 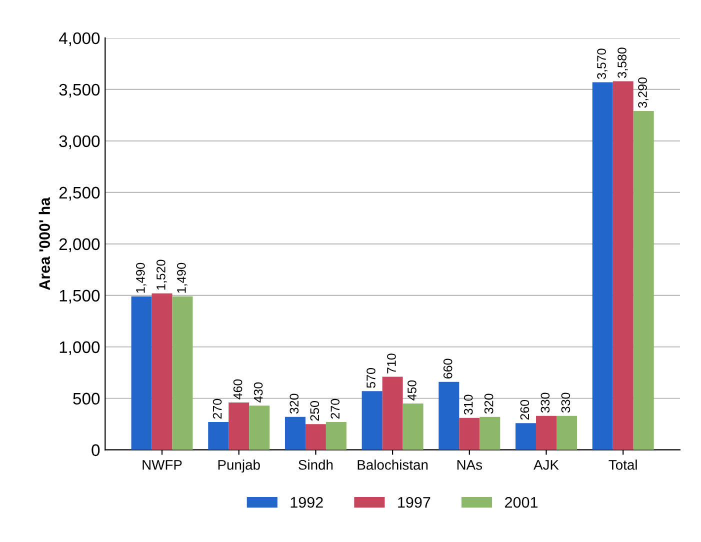 I want to click on x-tick-label: Sindh, so click(x=315, y=465).